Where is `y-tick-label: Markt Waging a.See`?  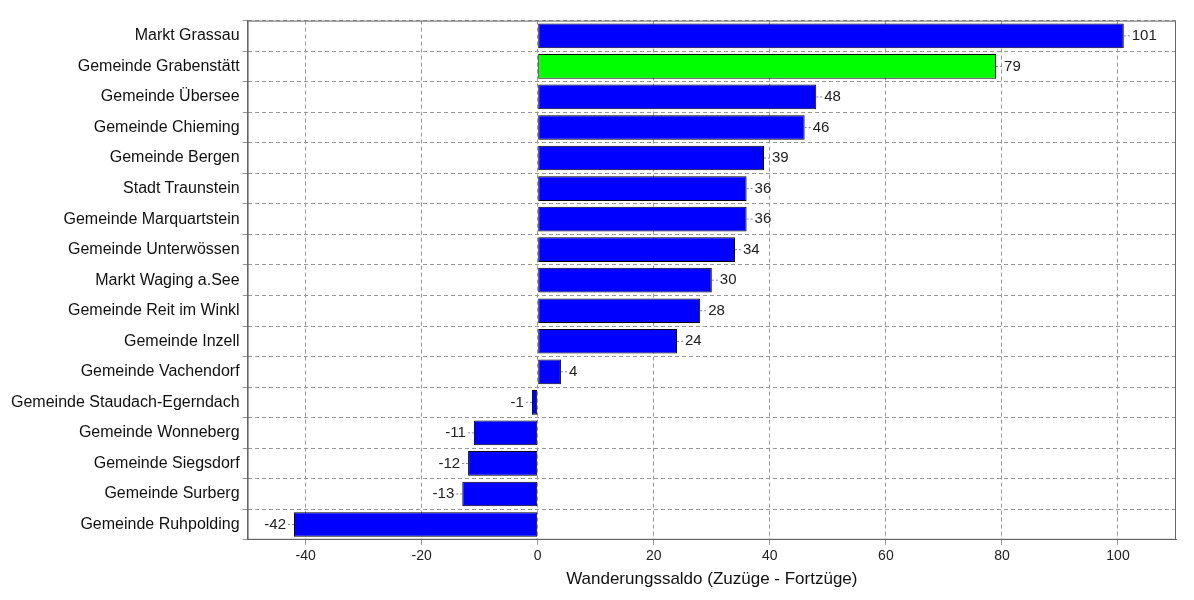 y-tick-label: Markt Waging a.See is located at coordinates (167, 279).